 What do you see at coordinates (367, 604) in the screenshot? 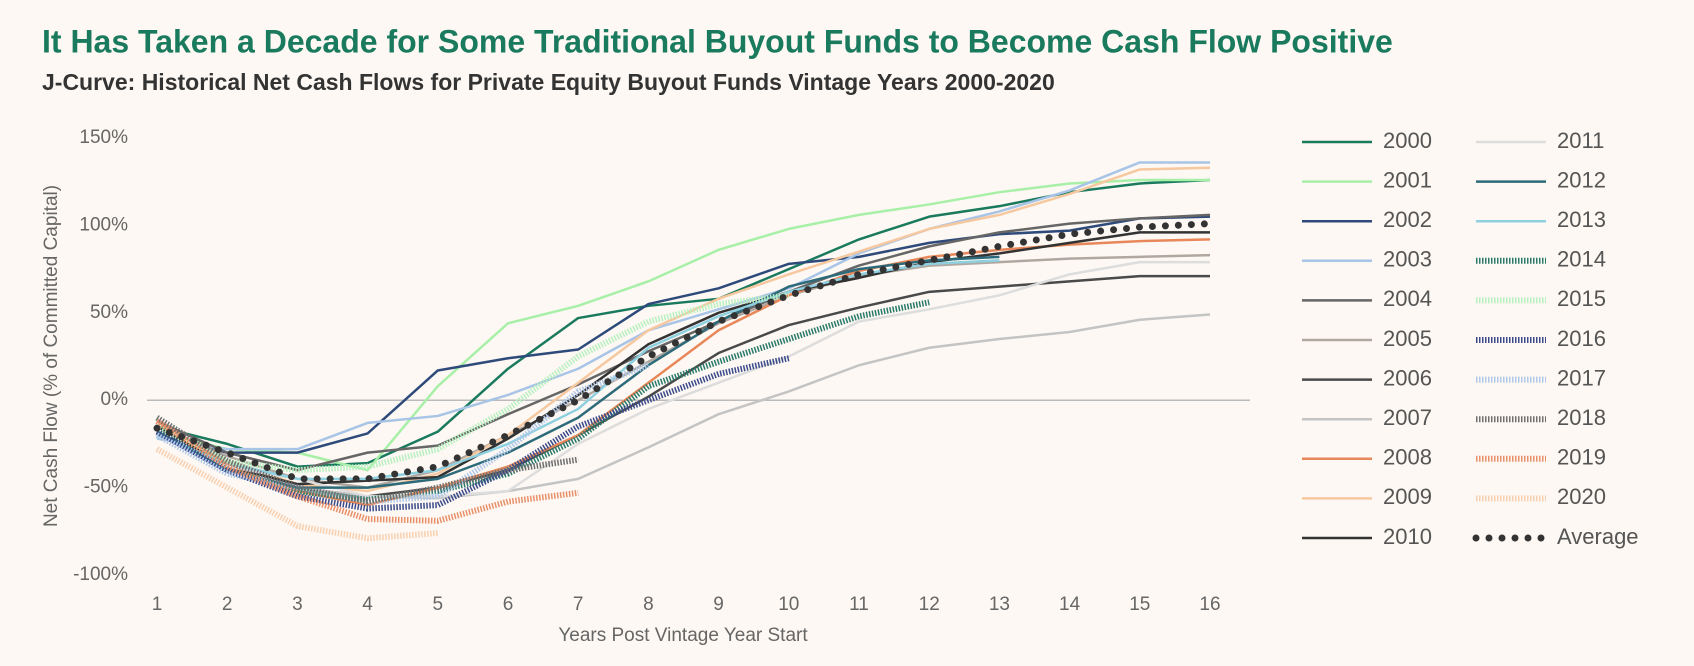
I see `x-tick-label: 4` at bounding box center [367, 604].